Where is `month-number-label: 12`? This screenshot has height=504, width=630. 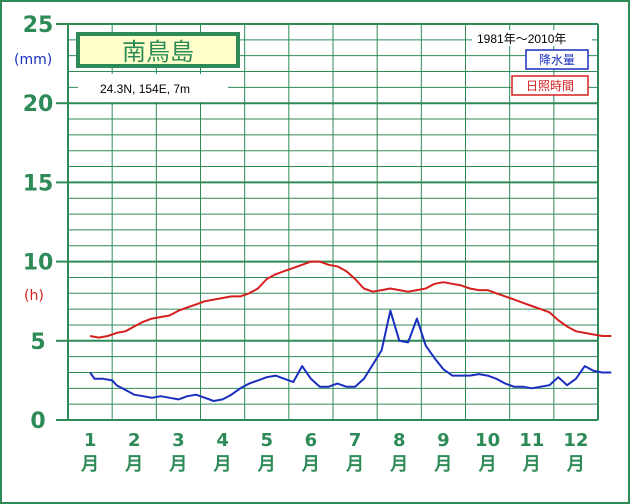 month-number-label: 12 is located at coordinates (575, 440).